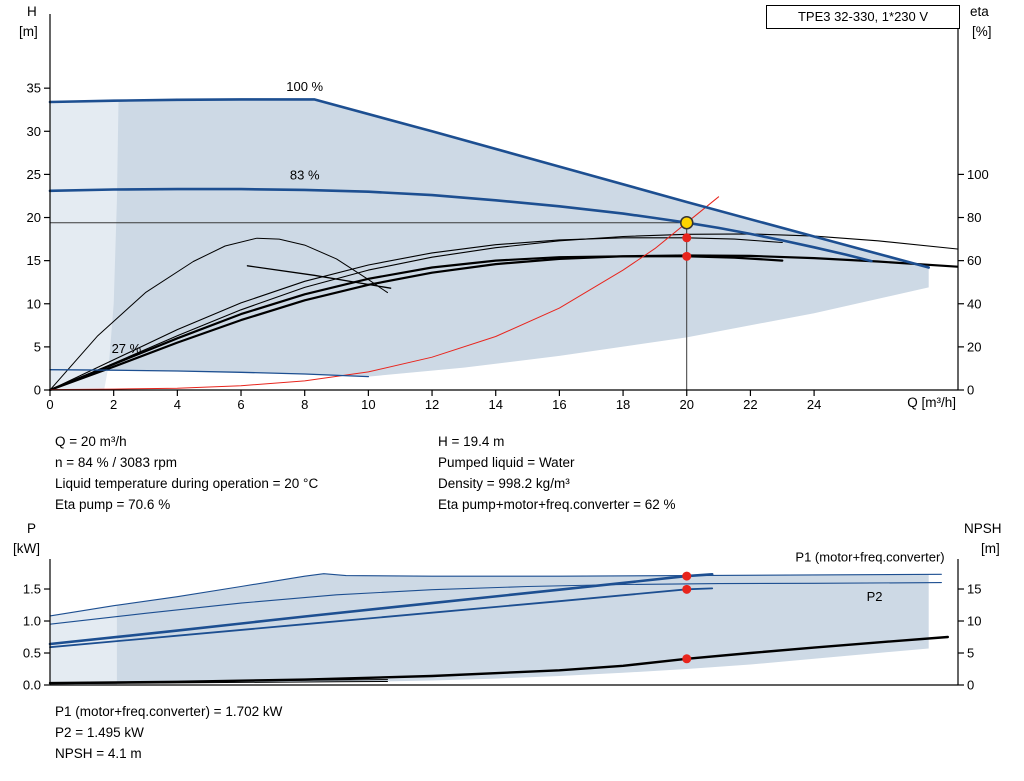  I want to click on y-left-tick-label: 0, so click(37, 390).